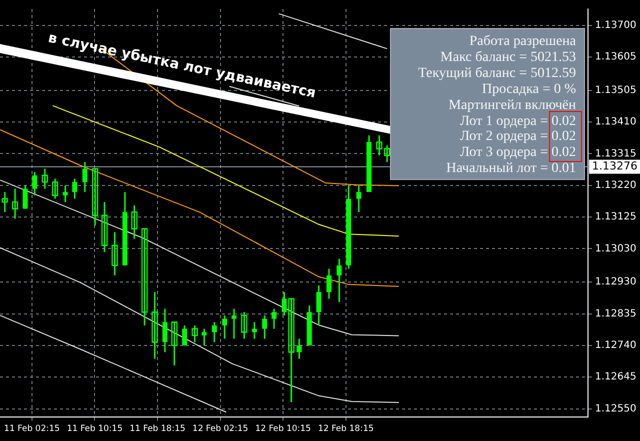 The height and width of the screenshot is (441, 640). What do you see at coordinates (615, 217) in the screenshot?
I see `y-tick-label: 1.13125` at bounding box center [615, 217].